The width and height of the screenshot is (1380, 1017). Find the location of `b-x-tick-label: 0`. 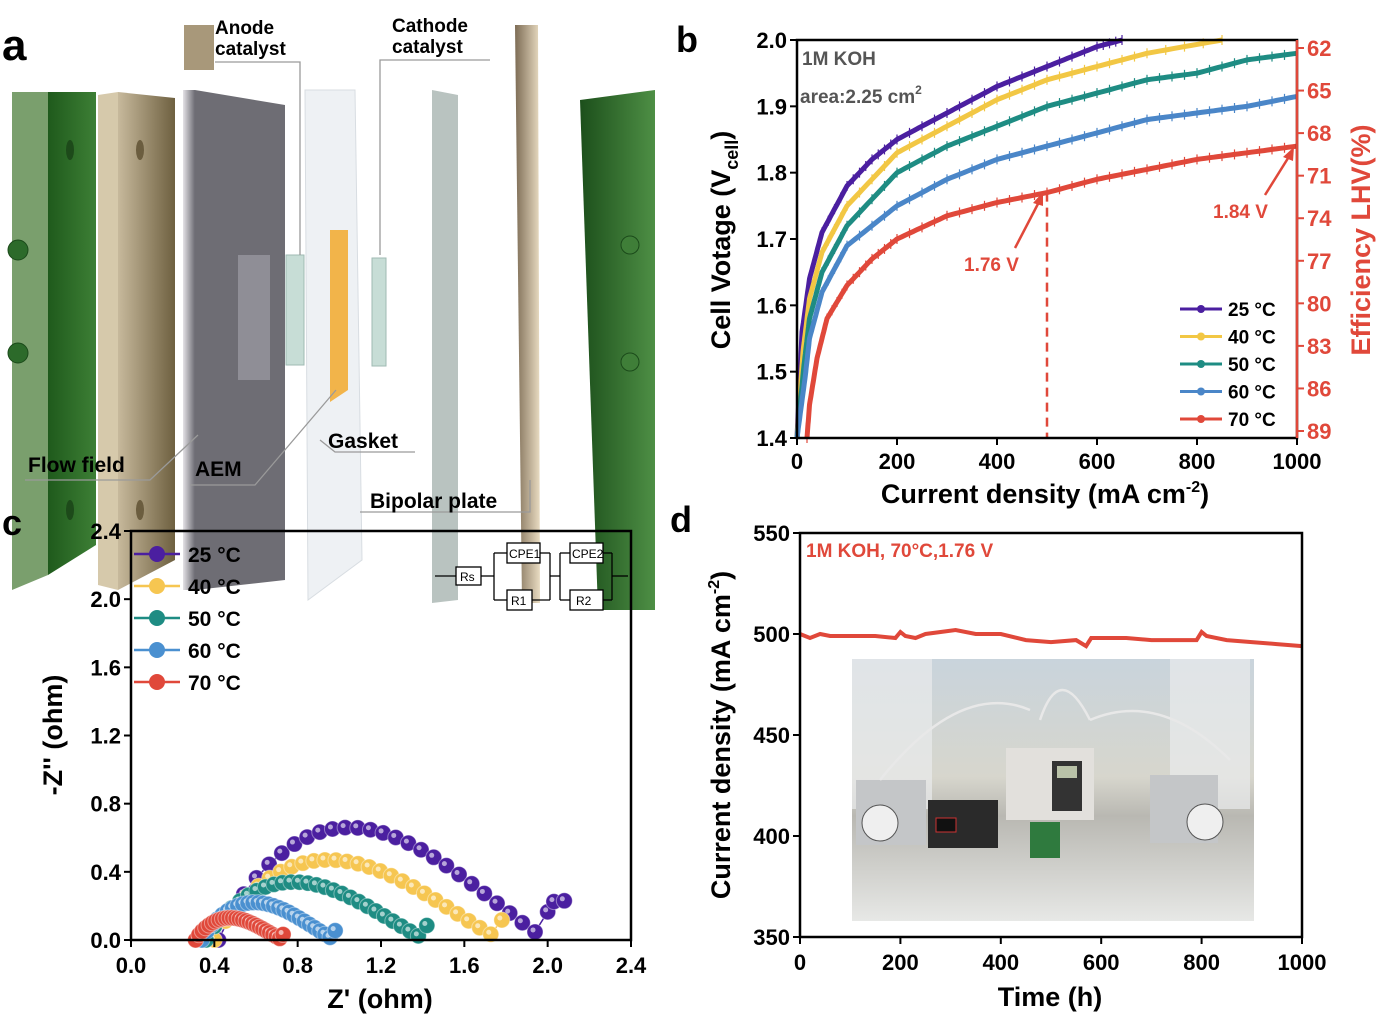

b-x-tick-label: 0 is located at coordinates (797, 461).